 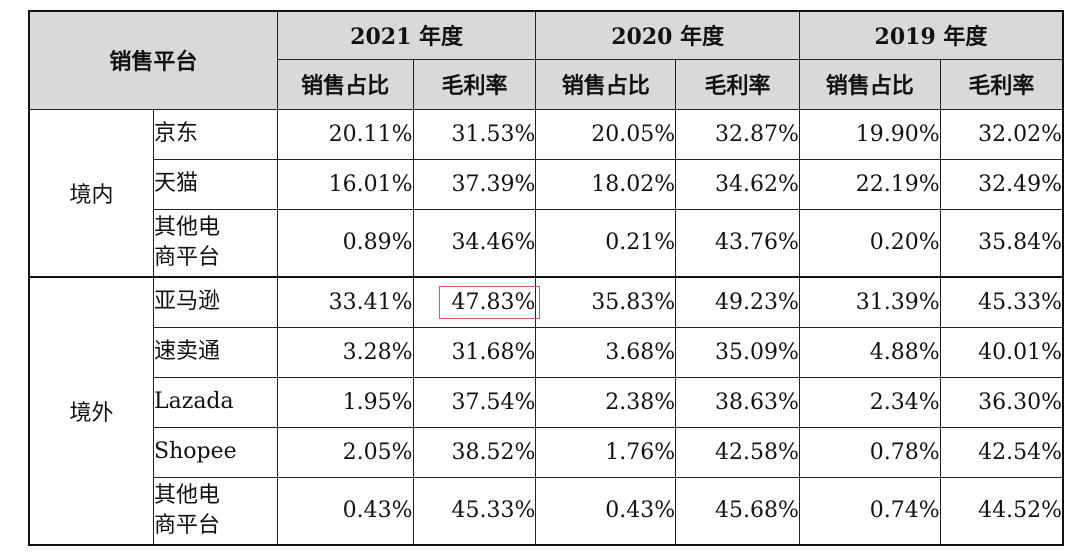 I want to click on value-cell: 45.68%, so click(x=737, y=511).